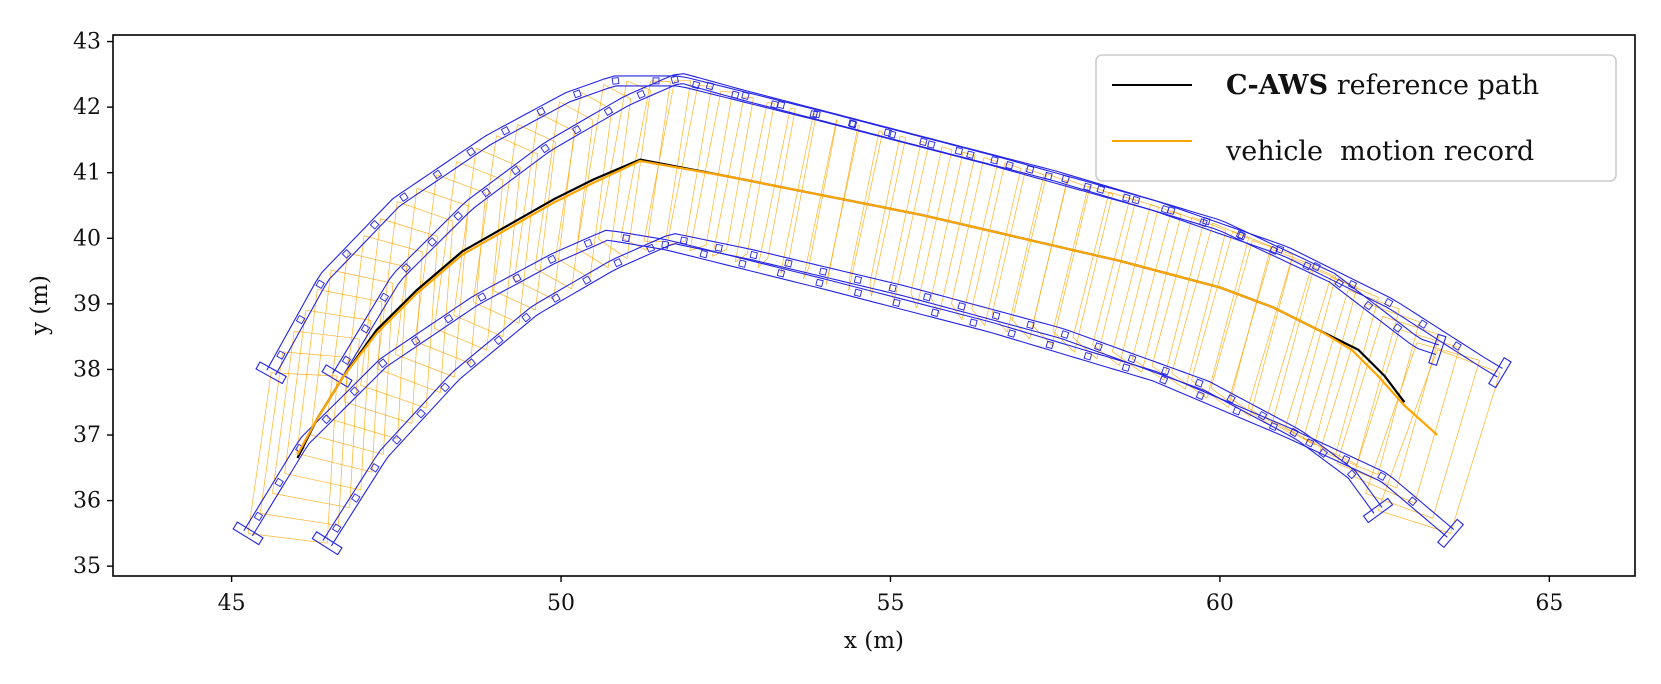 Image resolution: width=1661 pixels, height=684 pixels. I want to click on x-tick-label: 65, so click(1549, 603).